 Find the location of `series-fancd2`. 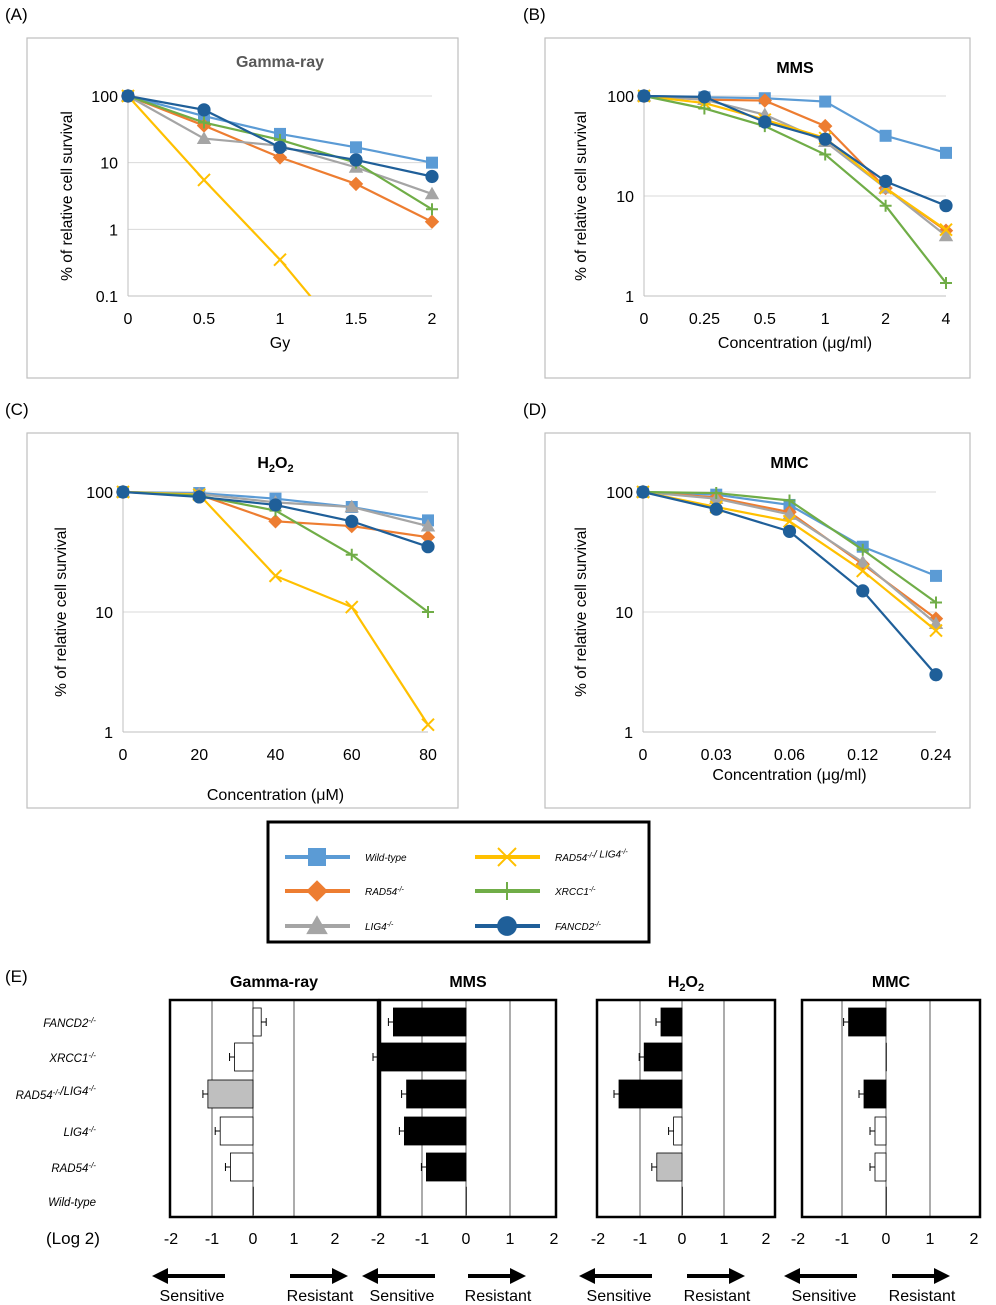

series-fancd2 is located at coordinates (280, 136).